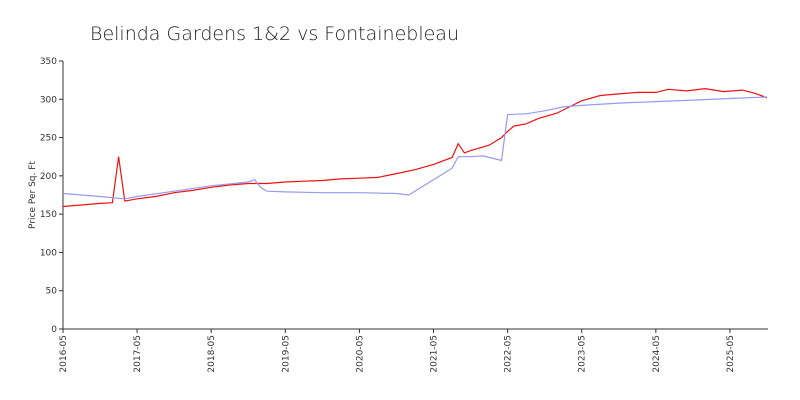  I want to click on y-tick-label: 50, so click(52, 292).